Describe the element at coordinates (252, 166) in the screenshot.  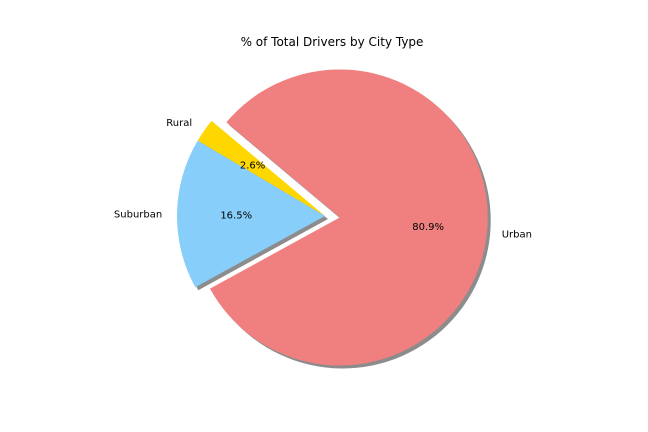
I see `slice-percent-rural: 2.6%` at that location.